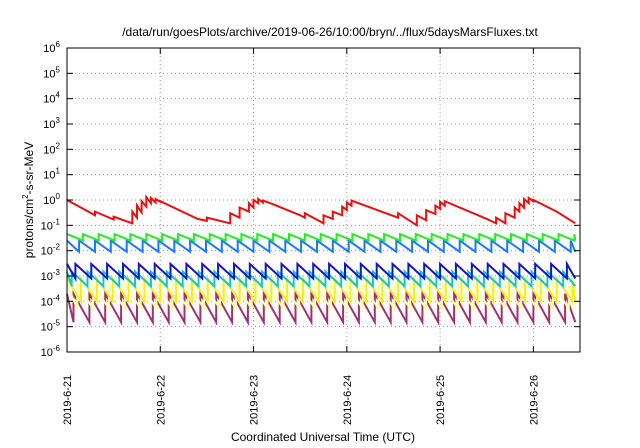 The height and width of the screenshot is (448, 640). I want to click on y-tick-label: 10⁻², so click(51, 250).